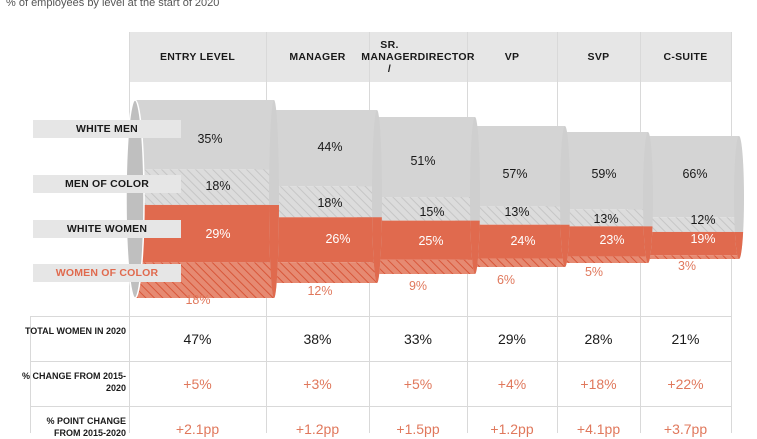  I want to click on table-cell: 38%, so click(317, 339).